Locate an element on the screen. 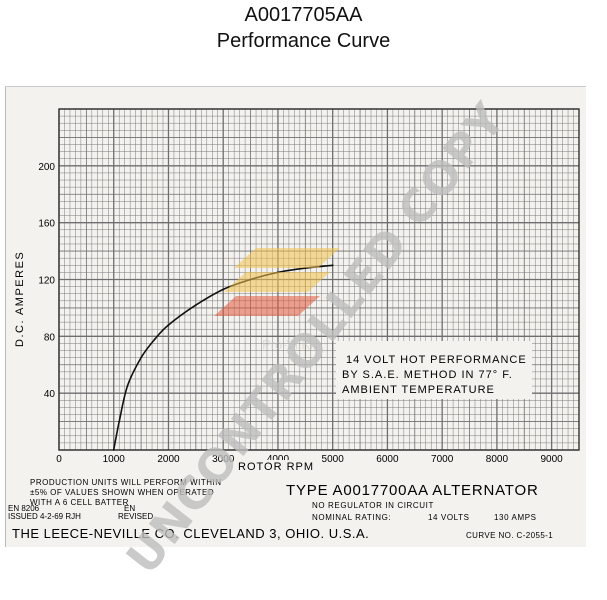  y-tick-label: 160 is located at coordinates (46, 224).